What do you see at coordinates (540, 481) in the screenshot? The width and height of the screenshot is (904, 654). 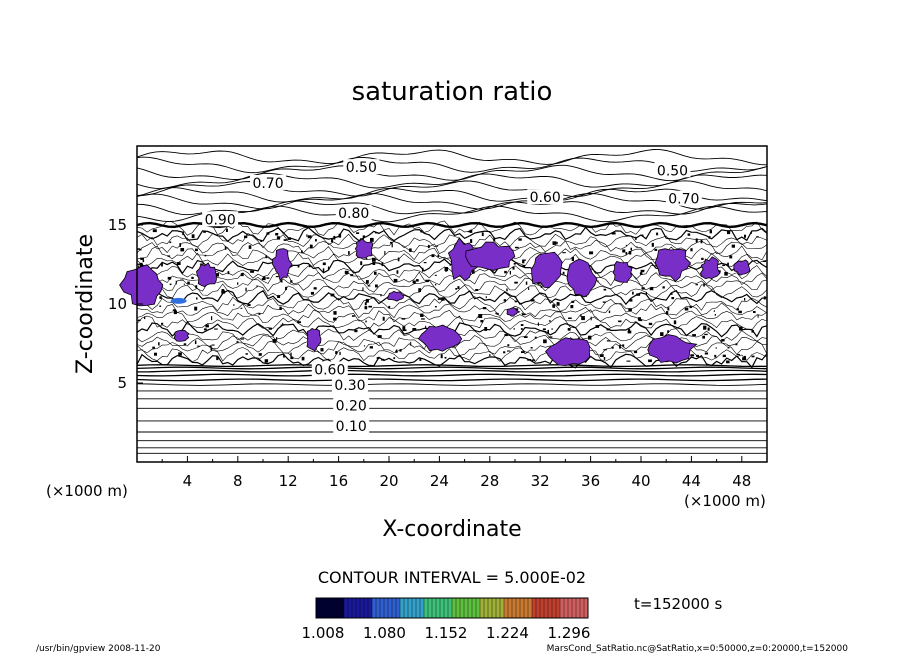 I see `x-tick-label: 32` at bounding box center [540, 481].